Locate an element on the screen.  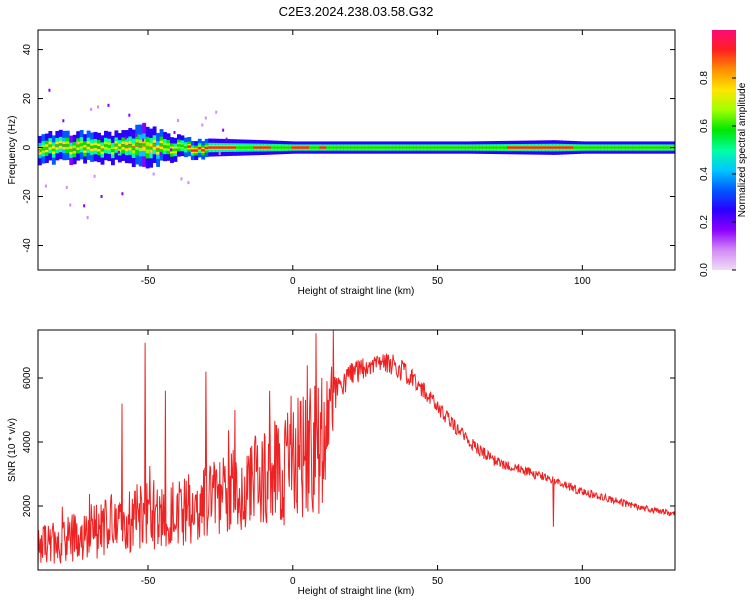
figure-title: C2E3.2024.238.03.58.G32 is located at coordinates (356, 11).